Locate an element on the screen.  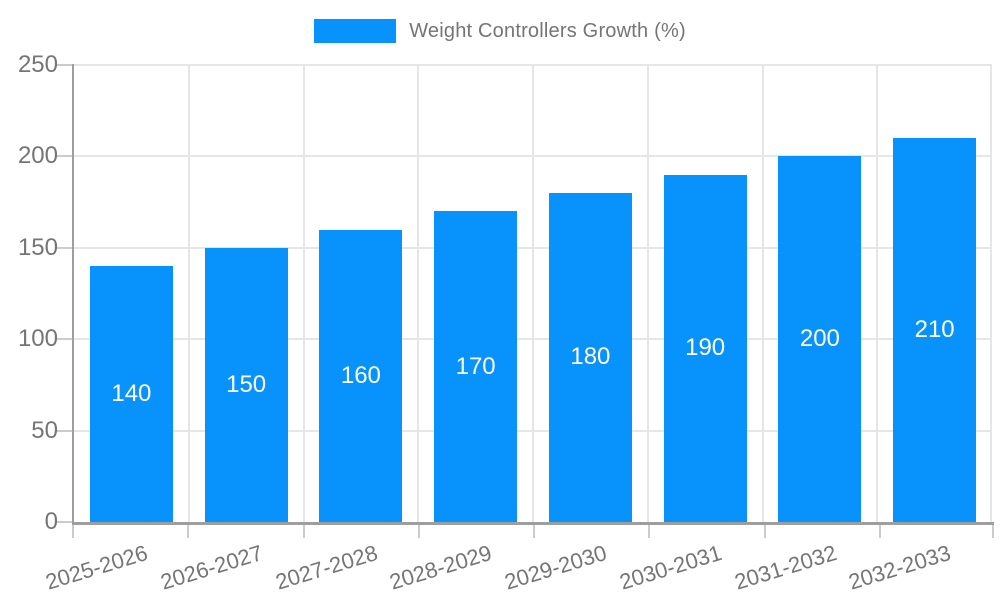
bar-2026-2027: 150 is located at coordinates (246, 384).